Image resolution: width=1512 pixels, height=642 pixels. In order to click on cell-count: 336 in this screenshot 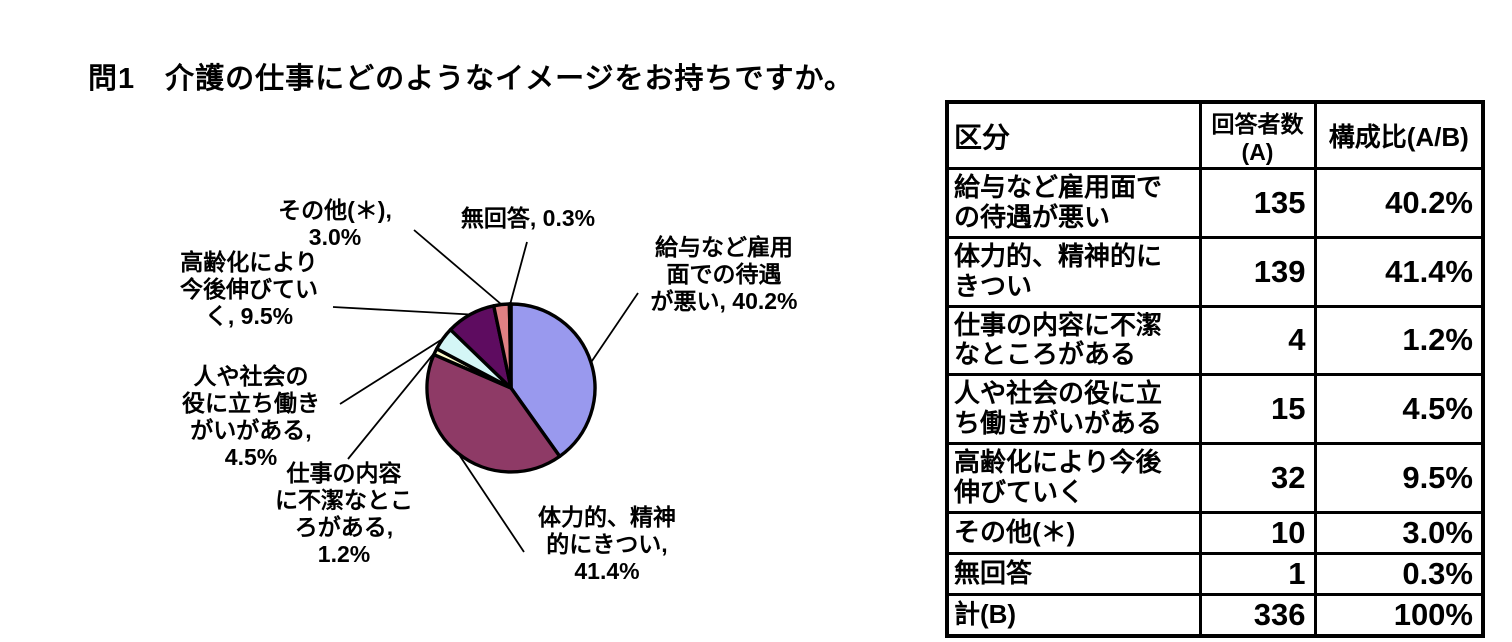, I will do `click(1257, 615)`.